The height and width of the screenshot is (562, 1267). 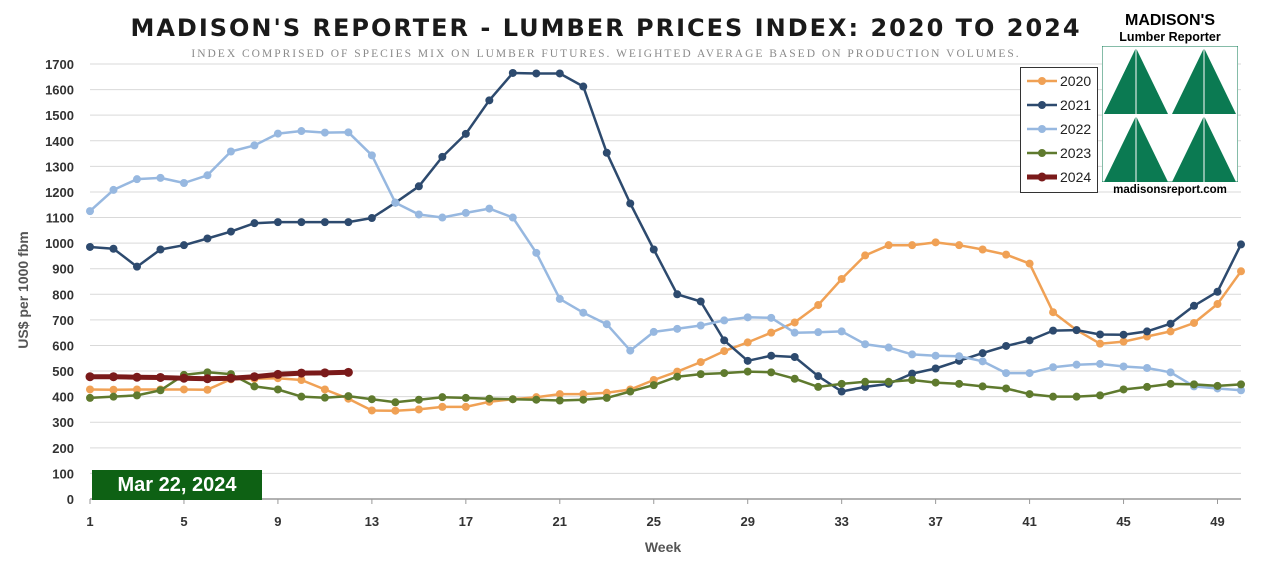 What do you see at coordinates (1059, 81) in the screenshot?
I see `legend-item-2020: 2020` at bounding box center [1059, 81].